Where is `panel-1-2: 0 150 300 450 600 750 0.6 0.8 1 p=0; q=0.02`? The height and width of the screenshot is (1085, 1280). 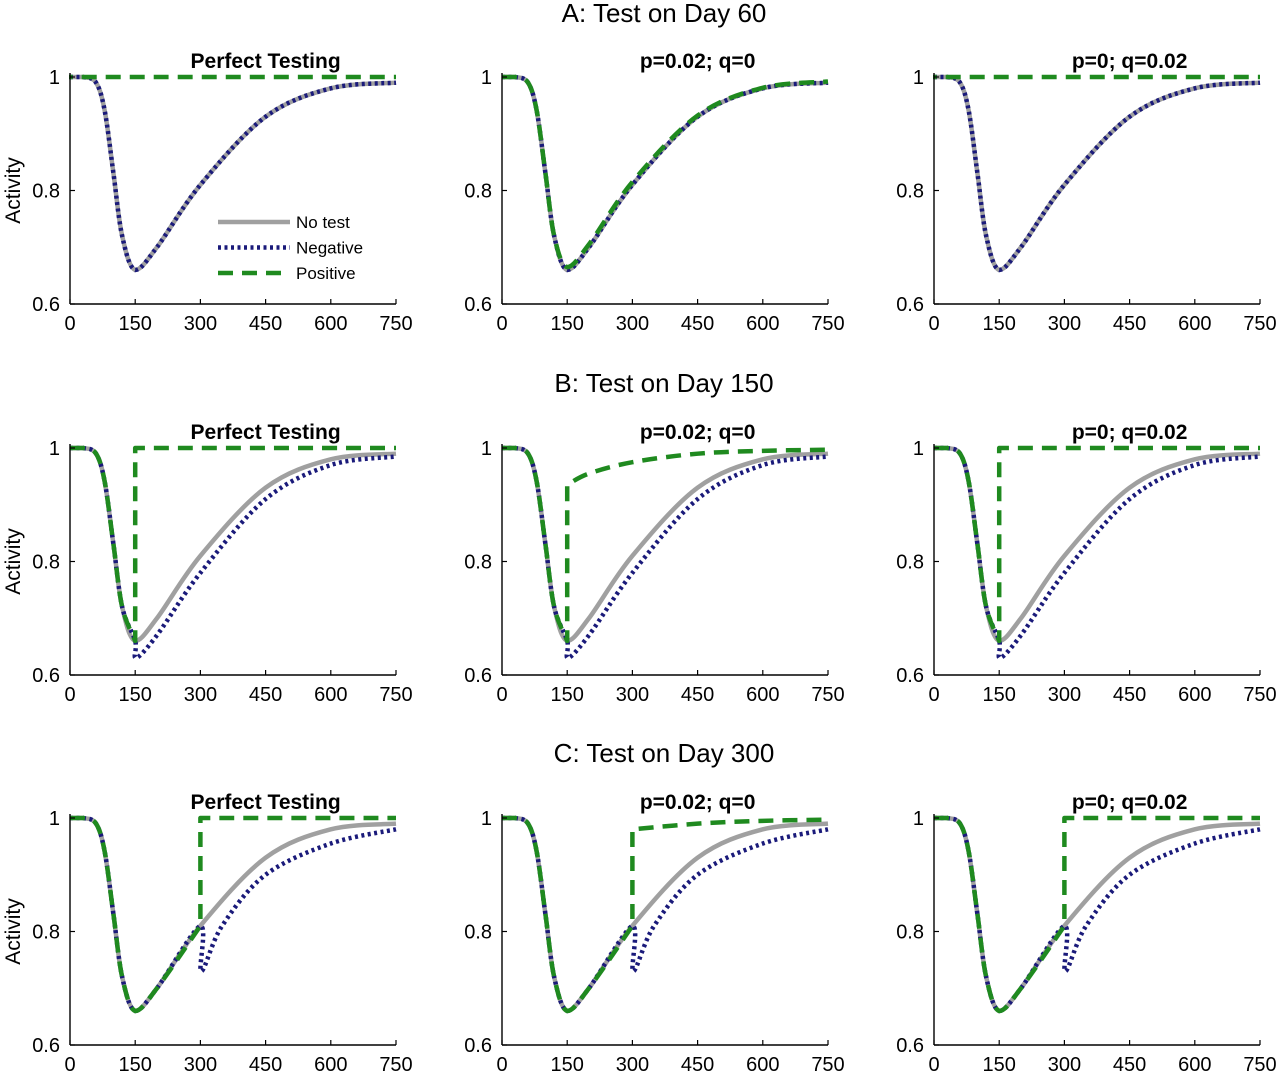
panel-1-2: 0 150 300 450 600 750 0.6 0.8 1 p=0; q=0.02 is located at coordinates (1086, 563).